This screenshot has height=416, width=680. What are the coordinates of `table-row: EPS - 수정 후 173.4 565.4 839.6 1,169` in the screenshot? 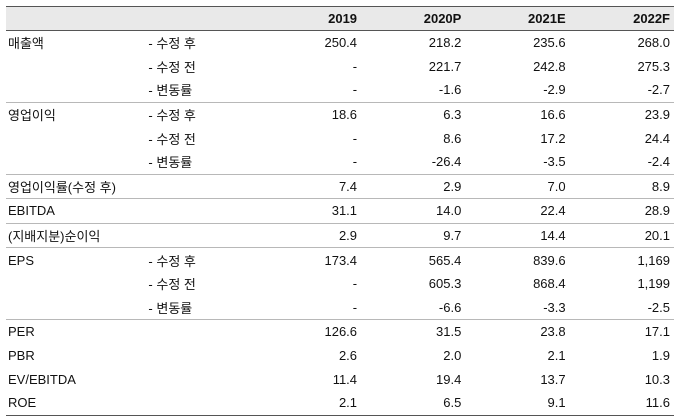 It's located at (340, 260).